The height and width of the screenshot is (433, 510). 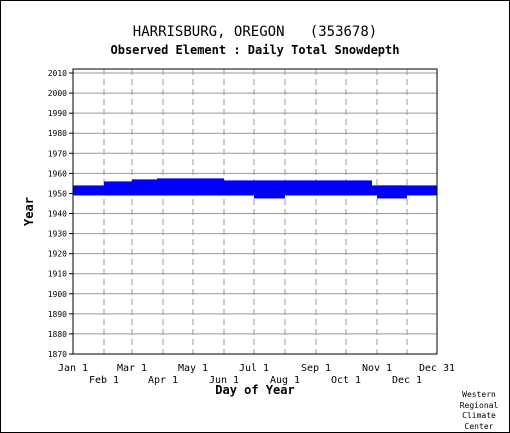 I want to click on x-tick-label: Feb 1, so click(x=104, y=380).